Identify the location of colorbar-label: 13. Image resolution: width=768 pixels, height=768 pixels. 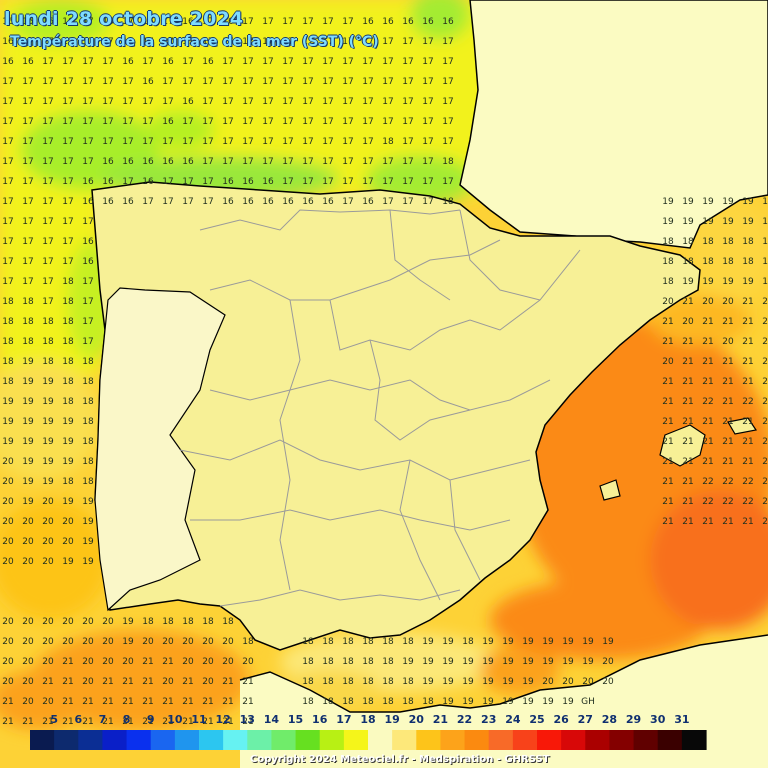
(247, 719).